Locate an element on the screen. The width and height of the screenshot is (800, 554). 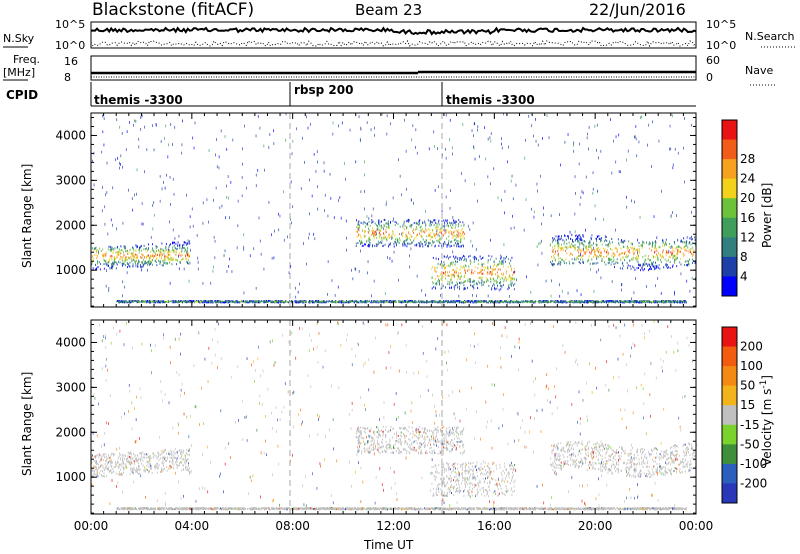
nsky-panel: N.Sky 10^5 10^0 10^5 10^0 N.Search is located at coordinates (399, 35).